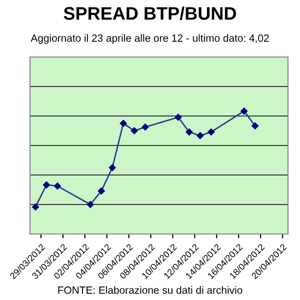  I want to click on source-note: FONTE: Elaborazione su dati di archivio, so click(150, 290).